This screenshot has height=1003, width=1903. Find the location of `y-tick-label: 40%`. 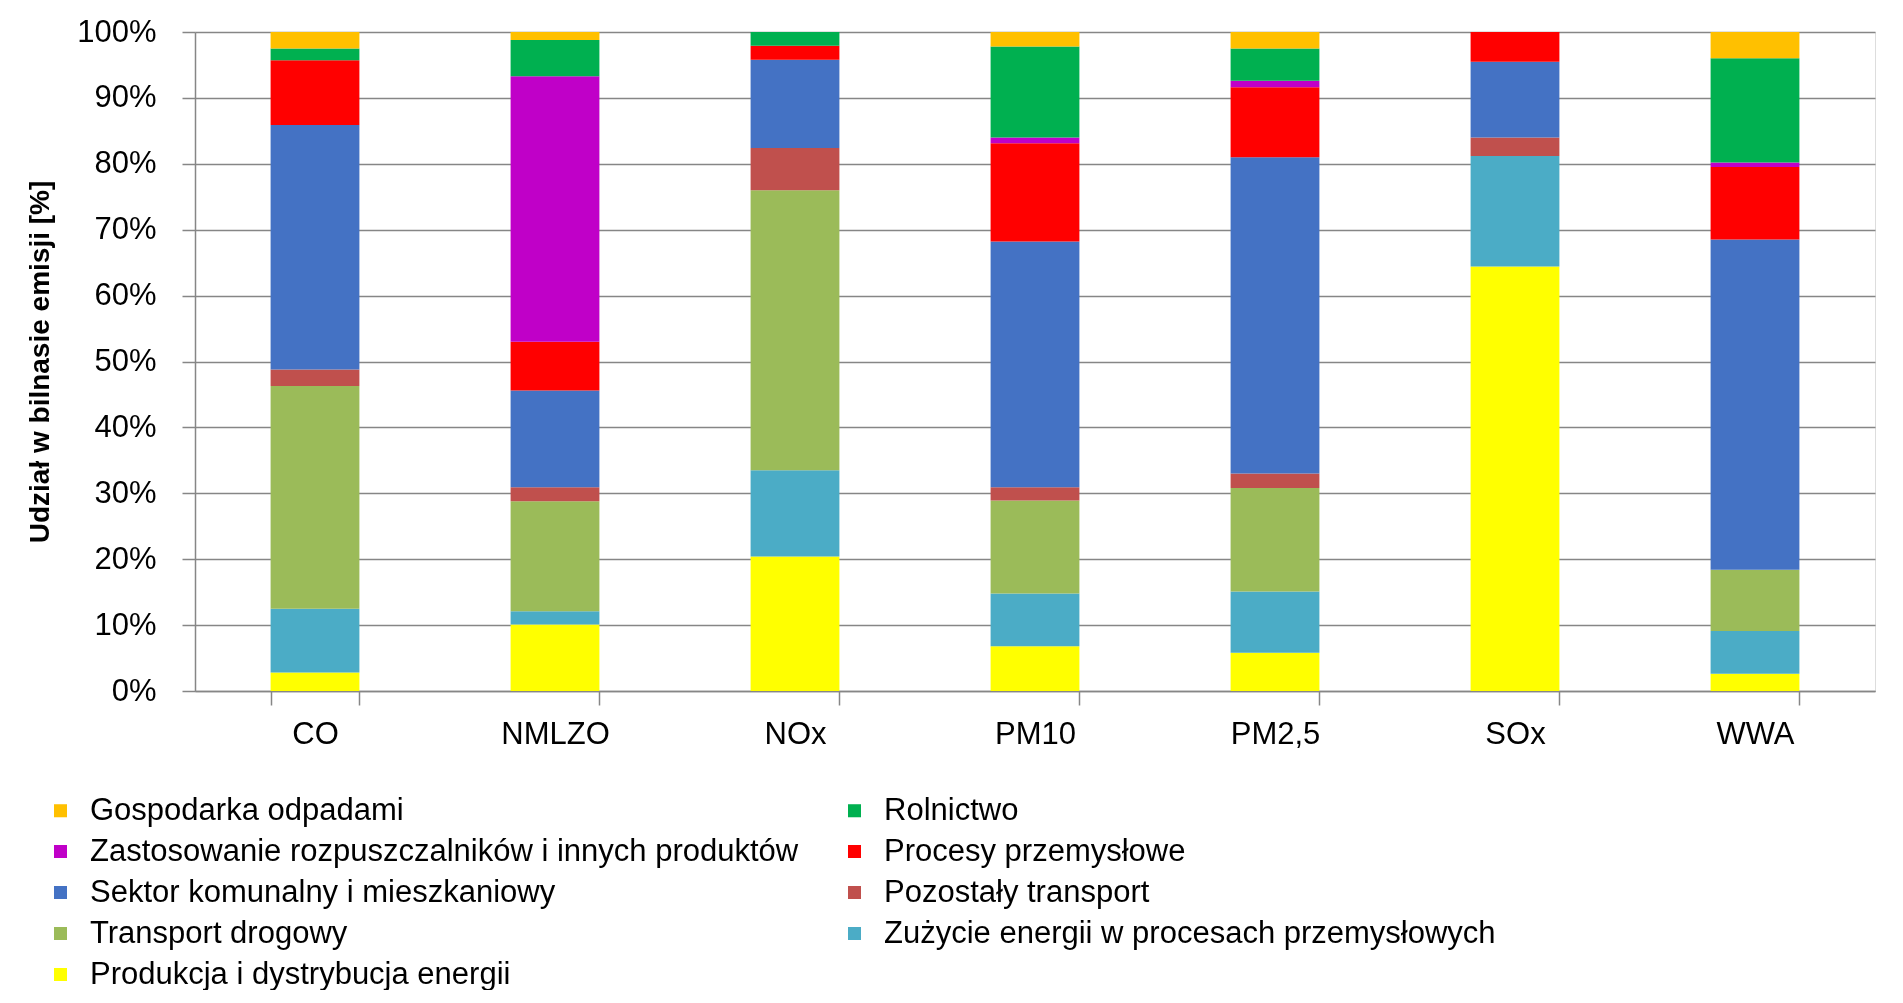

y-tick-label: 40% is located at coordinates (125, 426).